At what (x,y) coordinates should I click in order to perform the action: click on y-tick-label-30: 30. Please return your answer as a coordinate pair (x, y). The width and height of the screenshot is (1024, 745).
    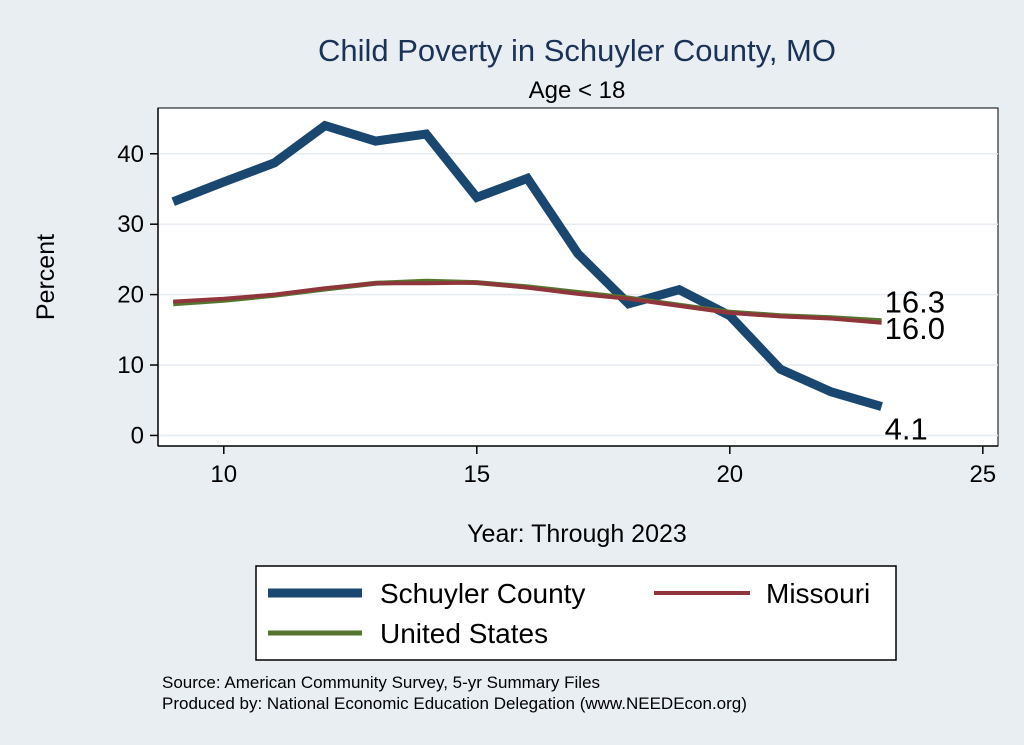
    Looking at the image, I should click on (130, 224).